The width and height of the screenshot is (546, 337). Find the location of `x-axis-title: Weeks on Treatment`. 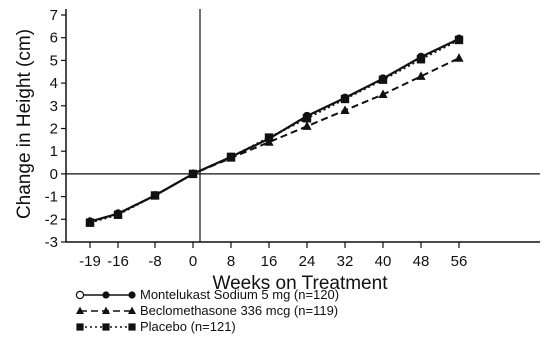

x-axis-title: Weeks on Treatment is located at coordinates (301, 283).